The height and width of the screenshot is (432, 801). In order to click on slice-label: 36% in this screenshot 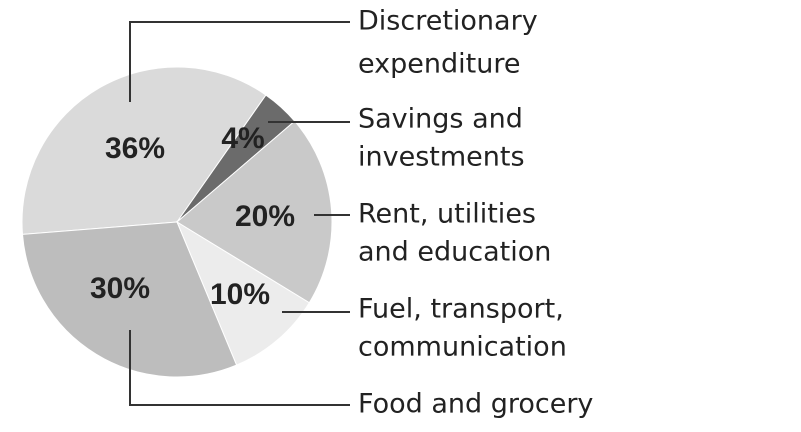, I will do `click(135, 148)`.